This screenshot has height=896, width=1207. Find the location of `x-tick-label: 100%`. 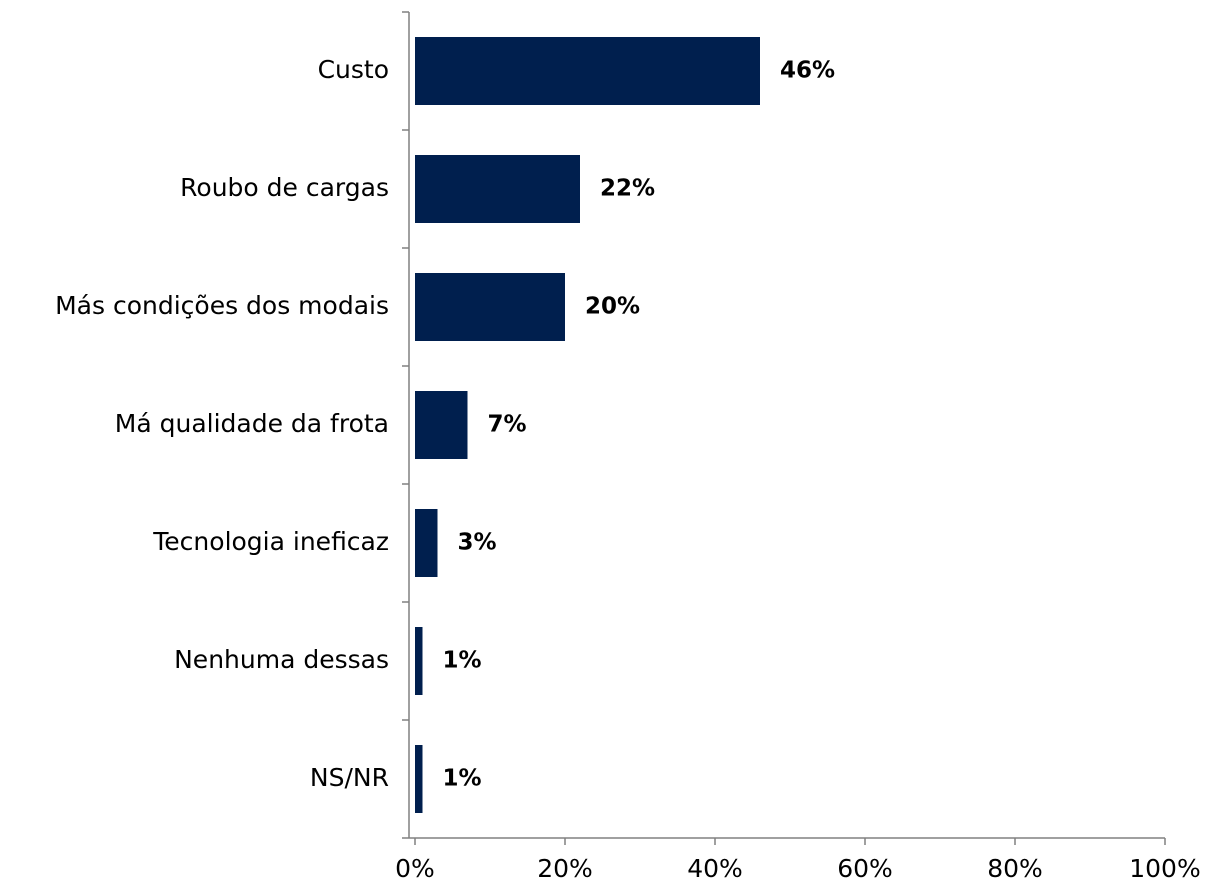

x-tick-label: 100% is located at coordinates (1164, 868).